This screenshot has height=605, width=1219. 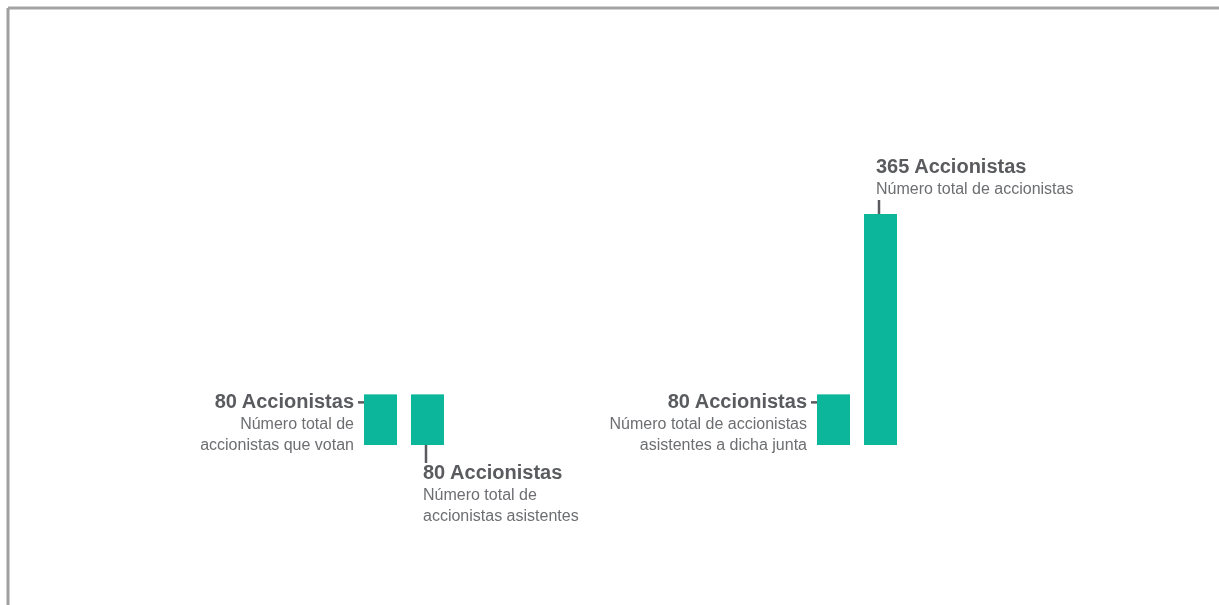 What do you see at coordinates (975, 188) in the screenshot?
I see `text: Número total de accionistas` at bounding box center [975, 188].